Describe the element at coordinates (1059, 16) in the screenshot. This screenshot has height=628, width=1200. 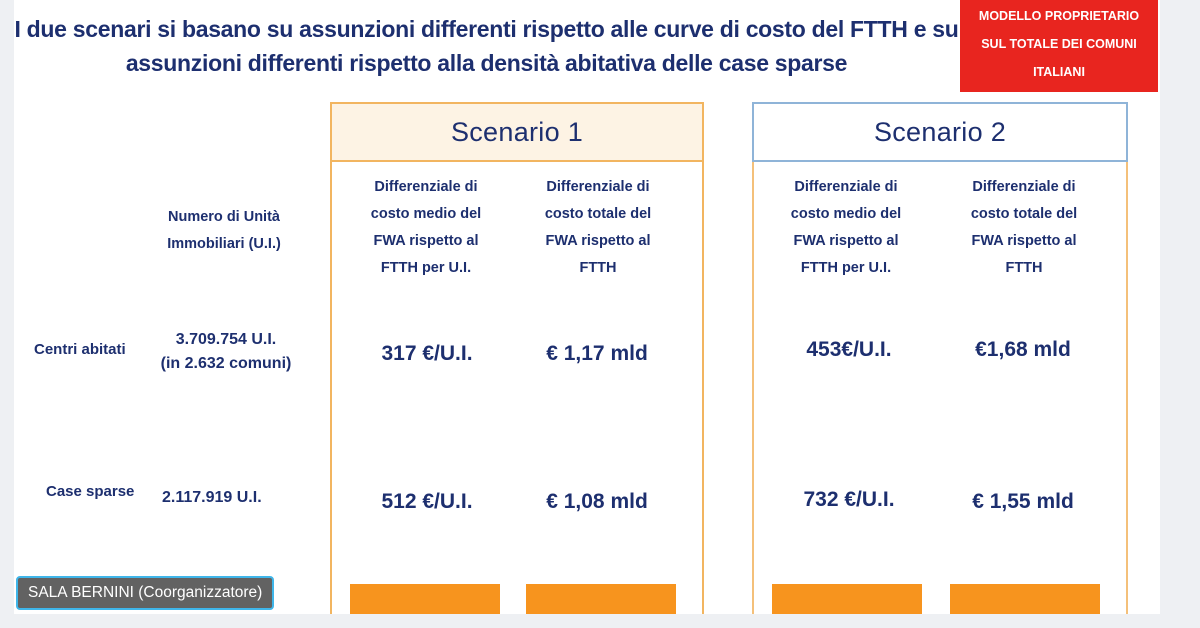
I see `badge-line-1: Modello proprietario` at that location.